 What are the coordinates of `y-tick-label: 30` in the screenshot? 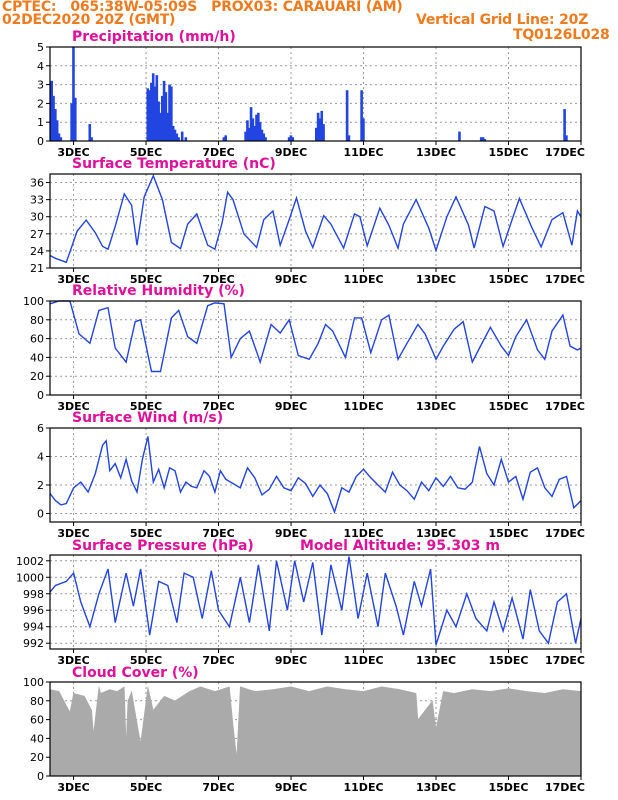 It's located at (37, 217).